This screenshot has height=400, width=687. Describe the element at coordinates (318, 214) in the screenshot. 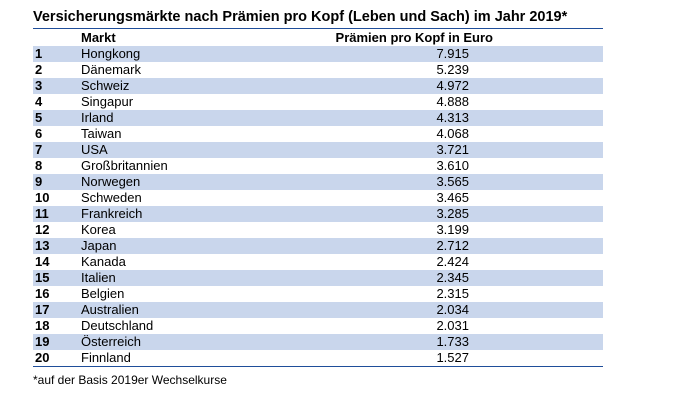

I see `table-row: 11 Frankreich 3.285` at that location.